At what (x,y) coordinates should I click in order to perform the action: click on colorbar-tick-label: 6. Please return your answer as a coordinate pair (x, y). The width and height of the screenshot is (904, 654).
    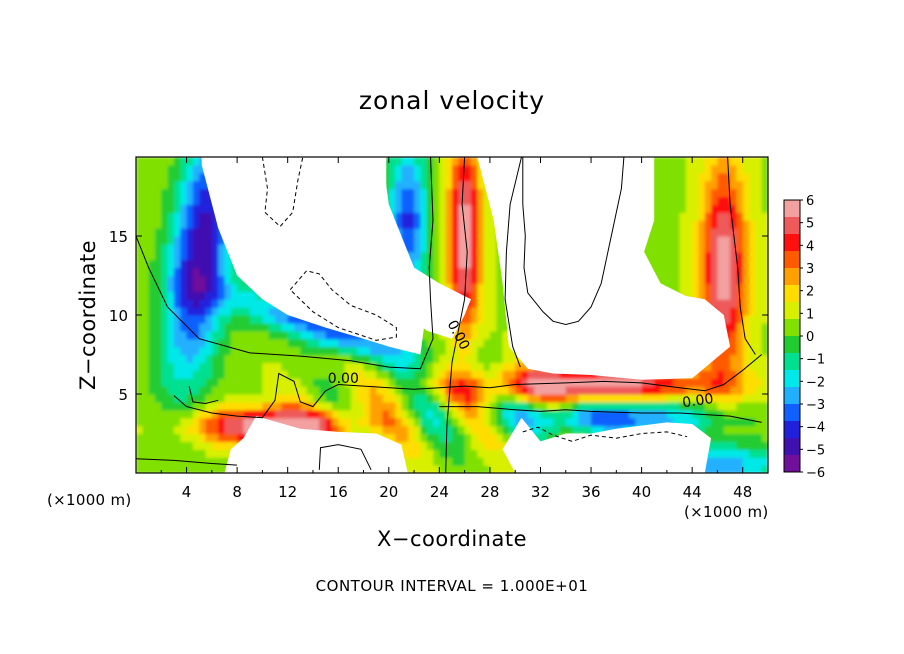
    Looking at the image, I should click on (810, 201).